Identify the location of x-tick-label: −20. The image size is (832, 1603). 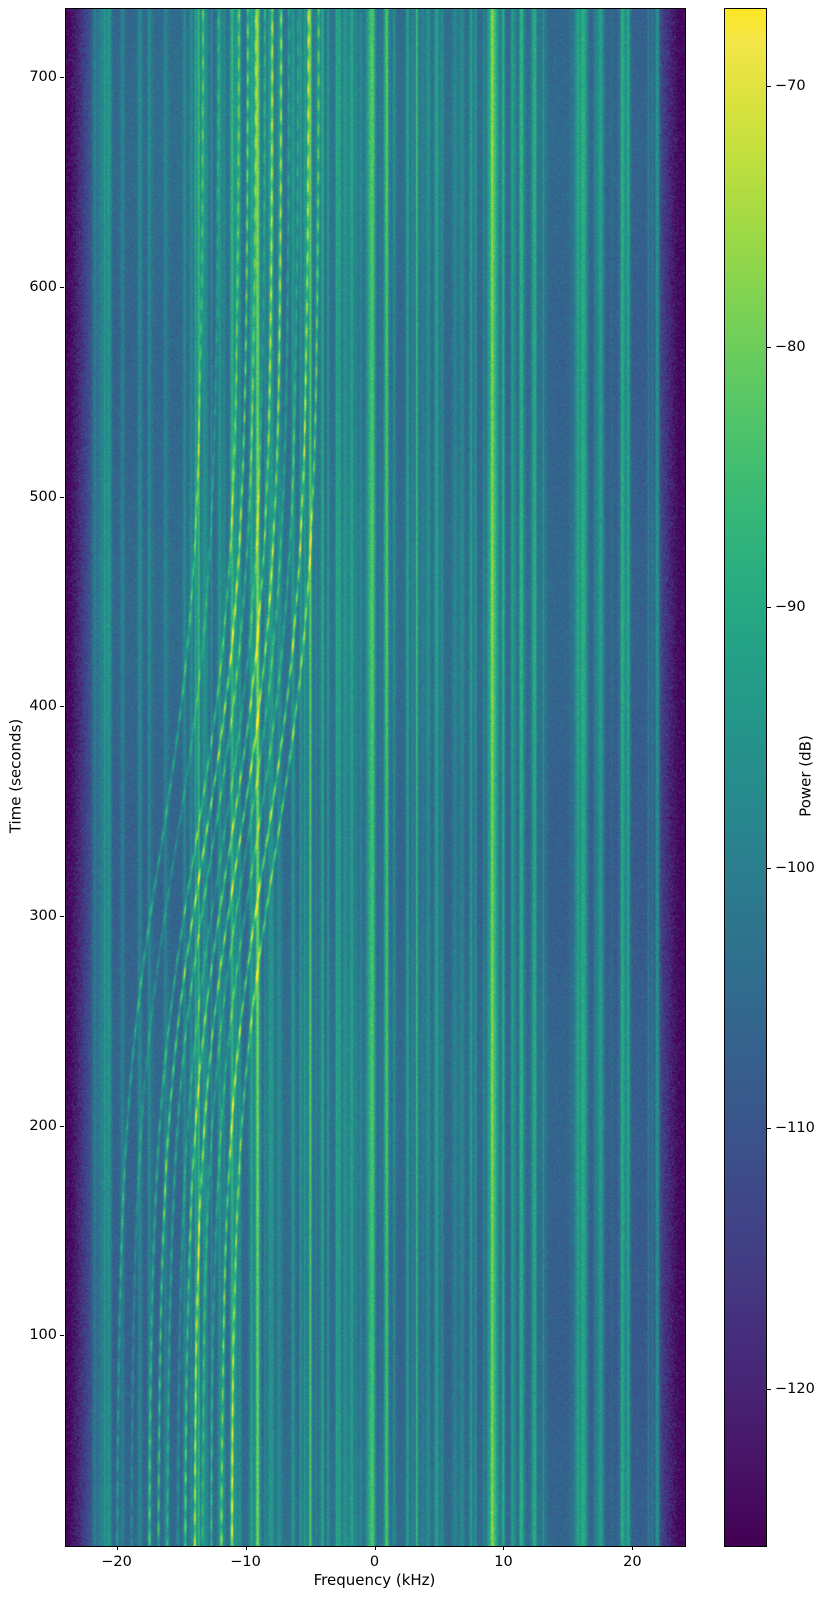
(116, 1562).